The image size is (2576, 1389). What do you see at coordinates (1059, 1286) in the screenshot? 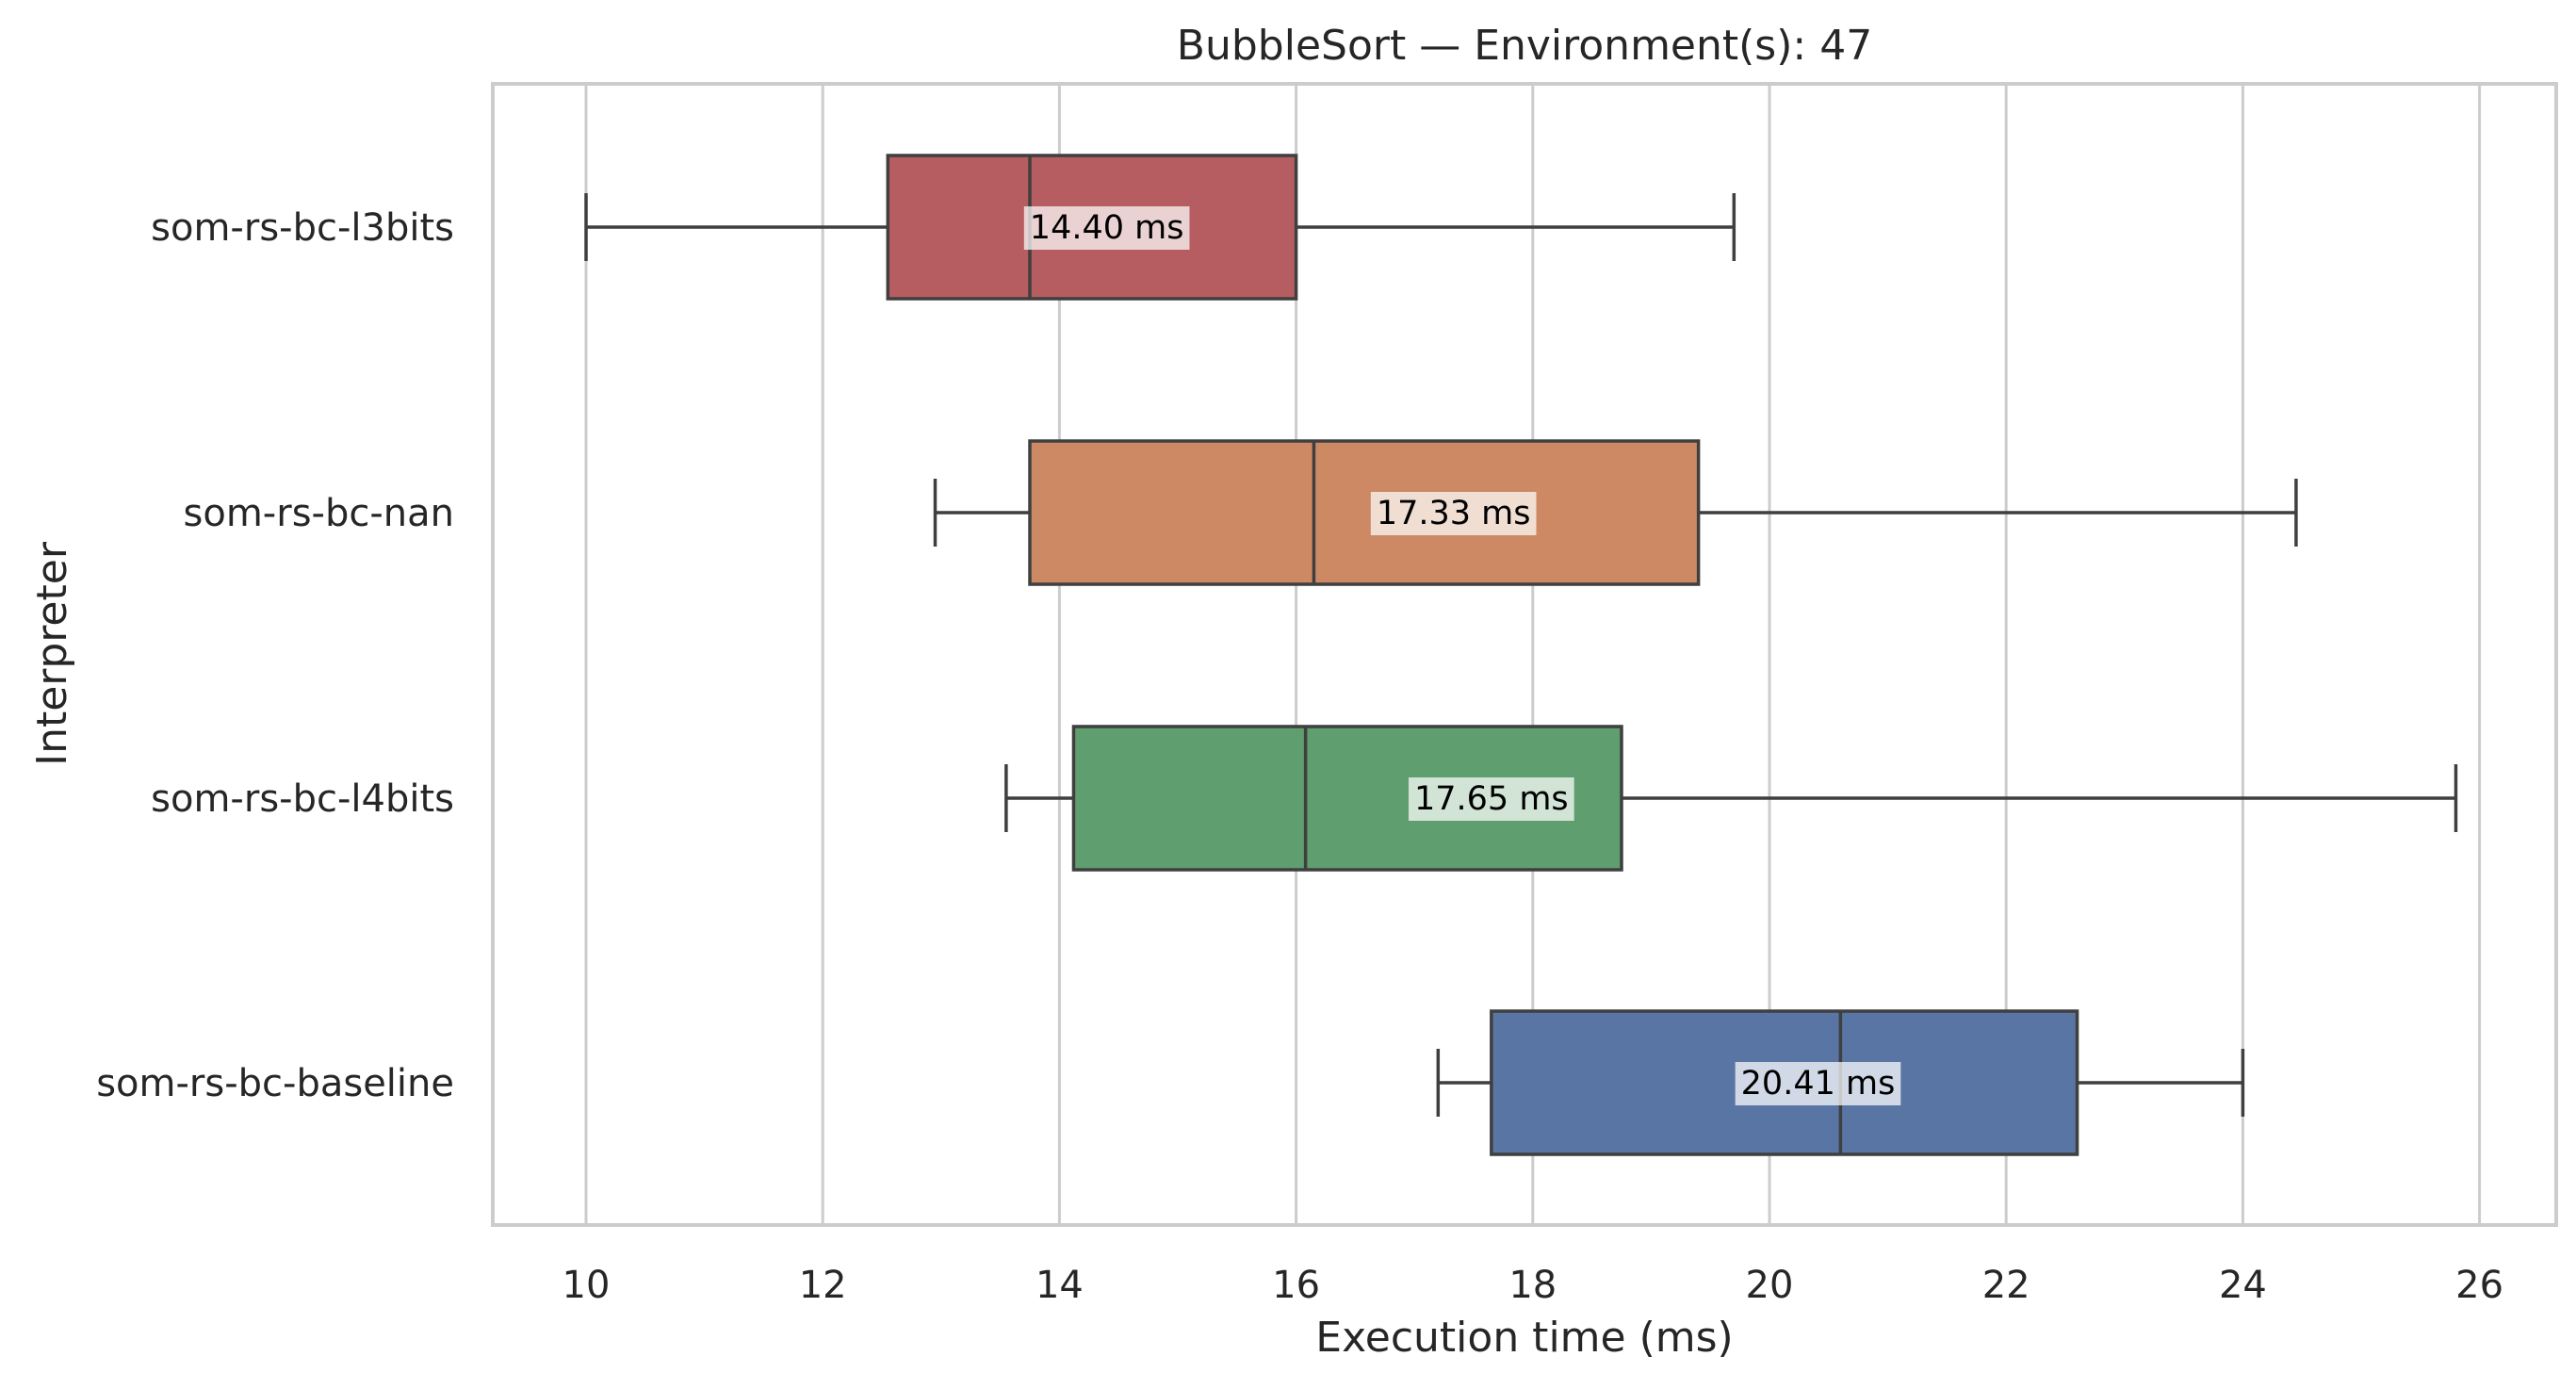
I see `x-tick-label: 14` at bounding box center [1059, 1286].